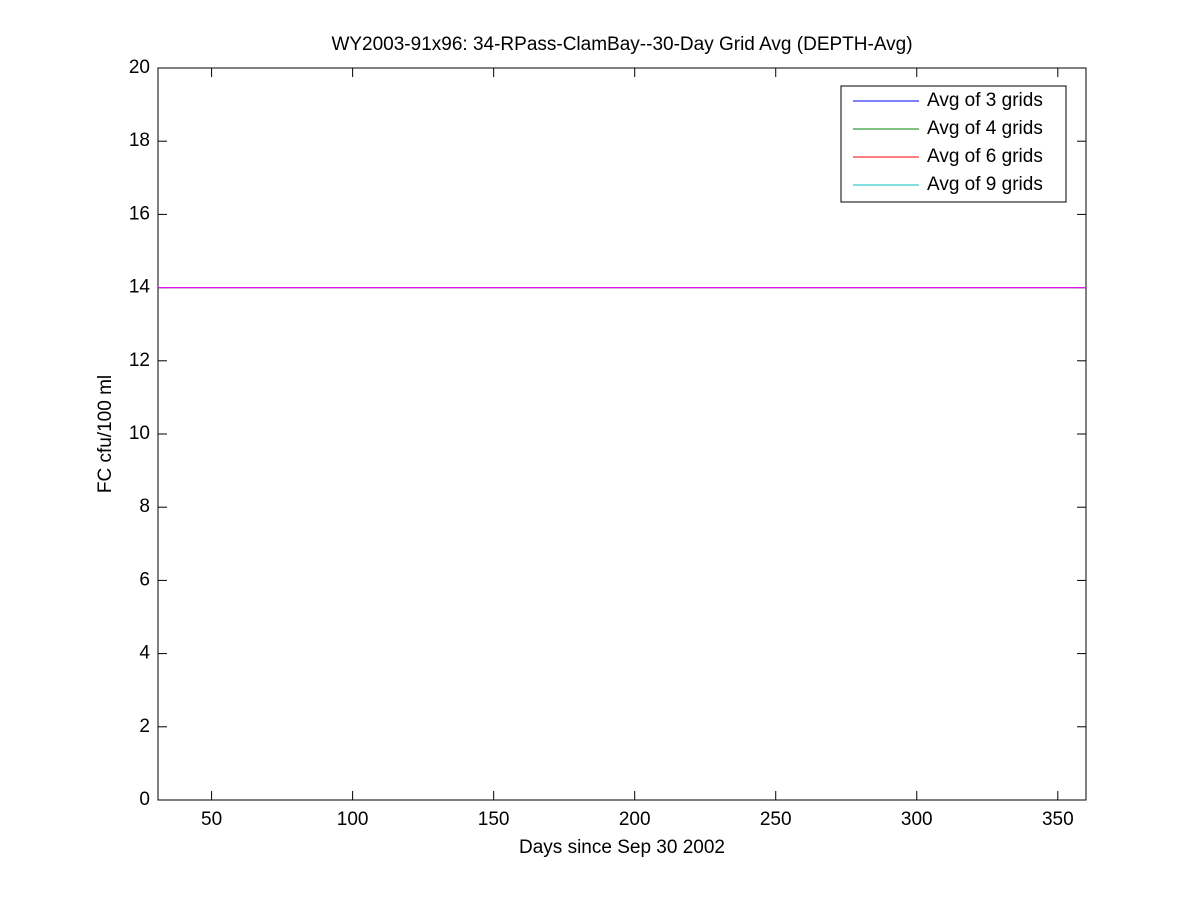 The width and height of the screenshot is (1200, 900). What do you see at coordinates (144, 799) in the screenshot?
I see `y-tick-label: 0` at bounding box center [144, 799].